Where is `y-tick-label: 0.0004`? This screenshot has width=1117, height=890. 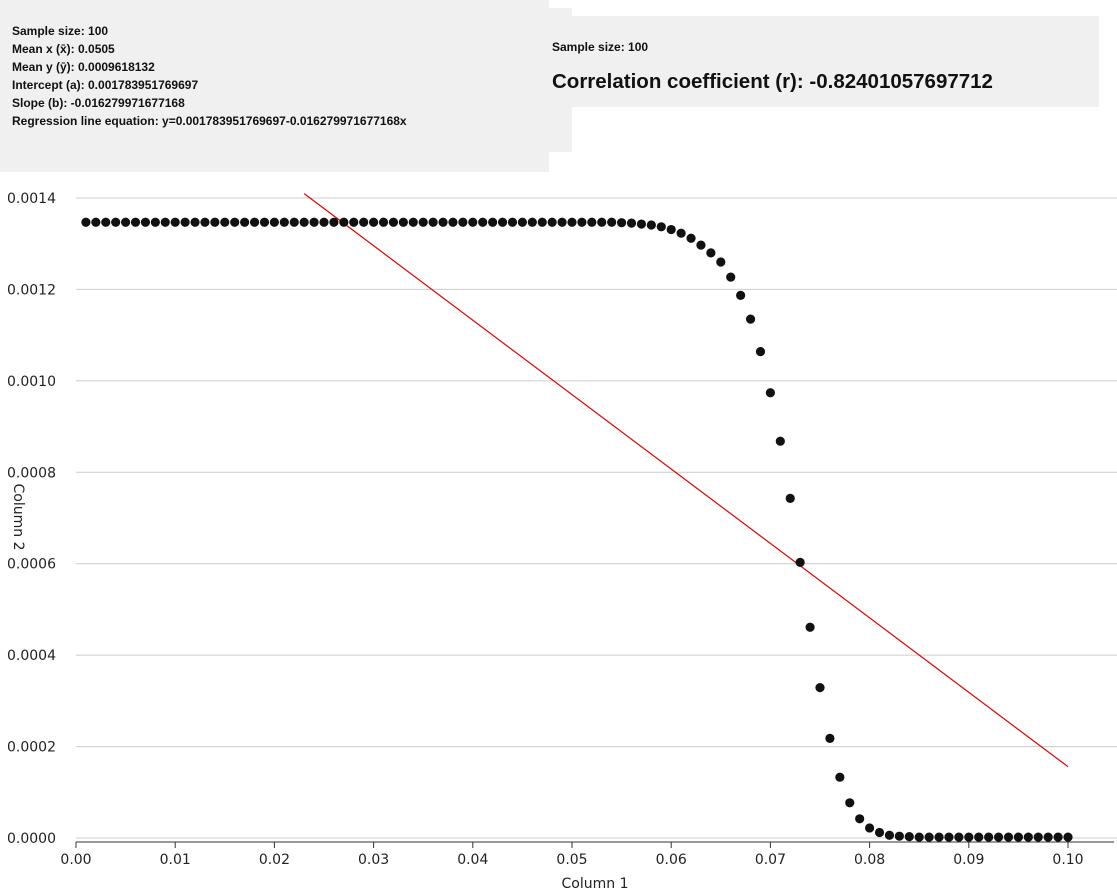
y-tick-label: 0.0004 is located at coordinates (31, 656).